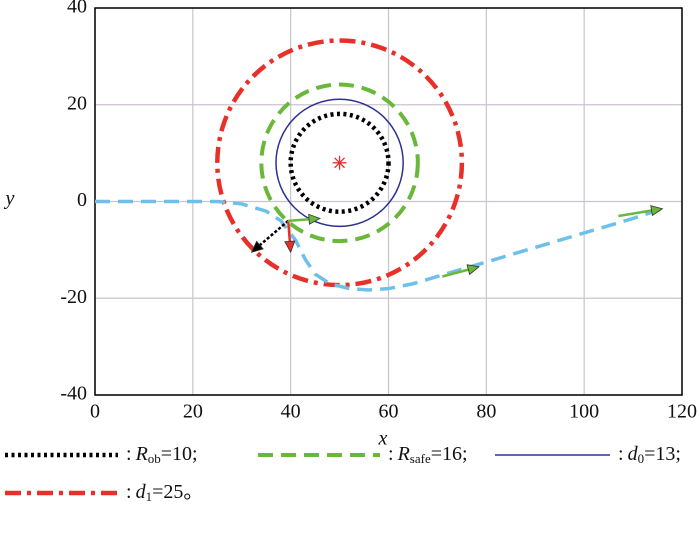 The height and width of the screenshot is (539, 700). What do you see at coordinates (383, 439) in the screenshot?
I see `x-axis-label: x` at bounding box center [383, 439].